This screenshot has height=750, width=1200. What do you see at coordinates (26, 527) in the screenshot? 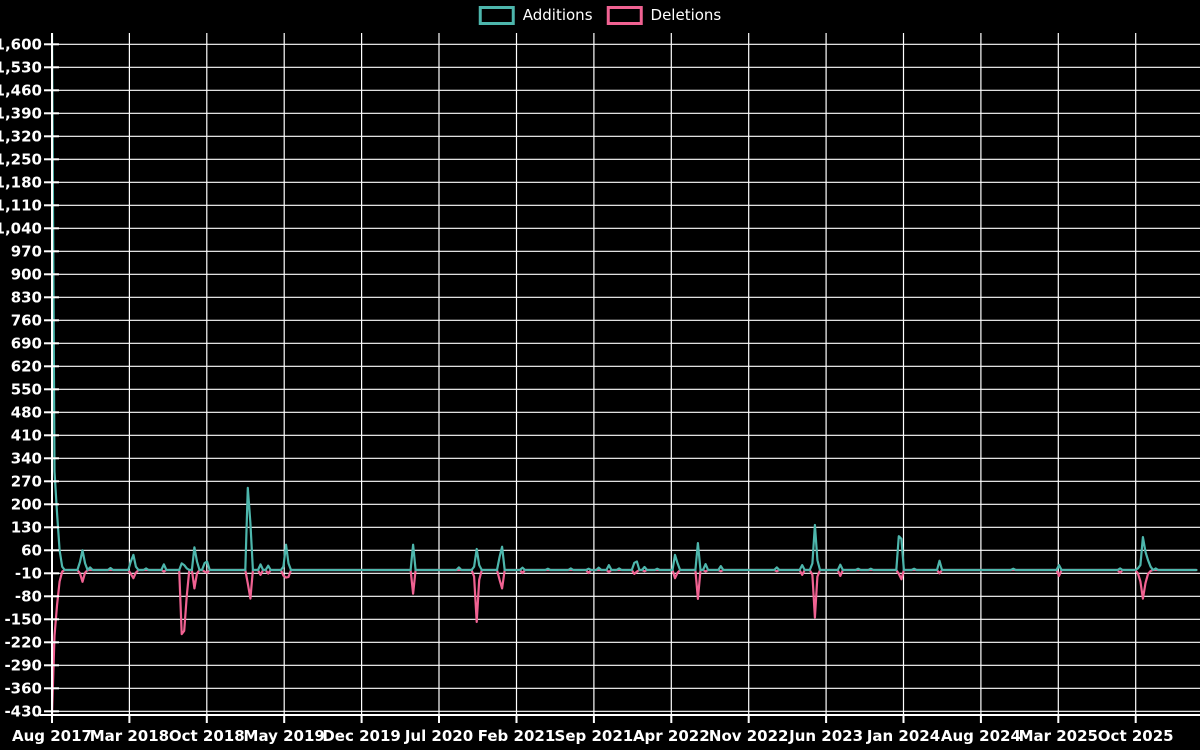
I see `y-tick-label: 130` at bounding box center [26, 527].